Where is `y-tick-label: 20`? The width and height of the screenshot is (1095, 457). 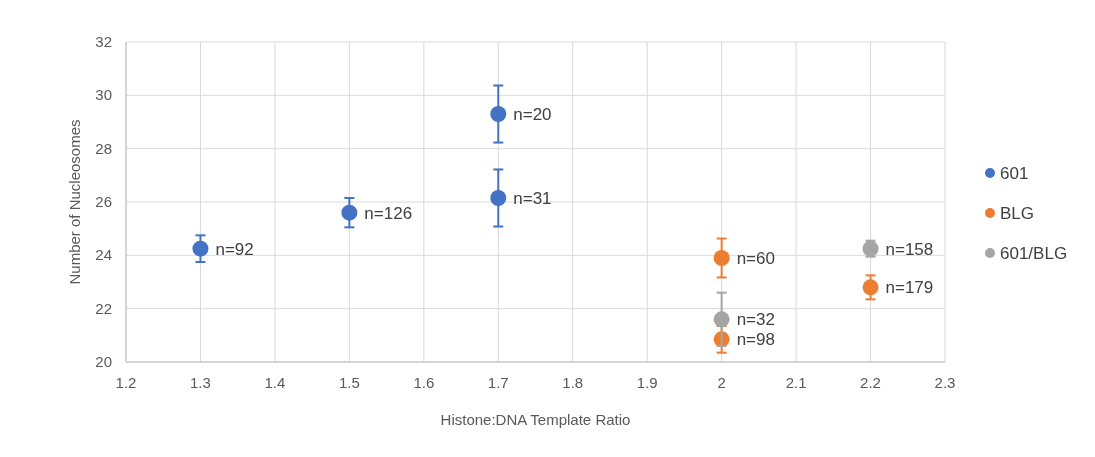
y-tick-label: 20 is located at coordinates (103, 361).